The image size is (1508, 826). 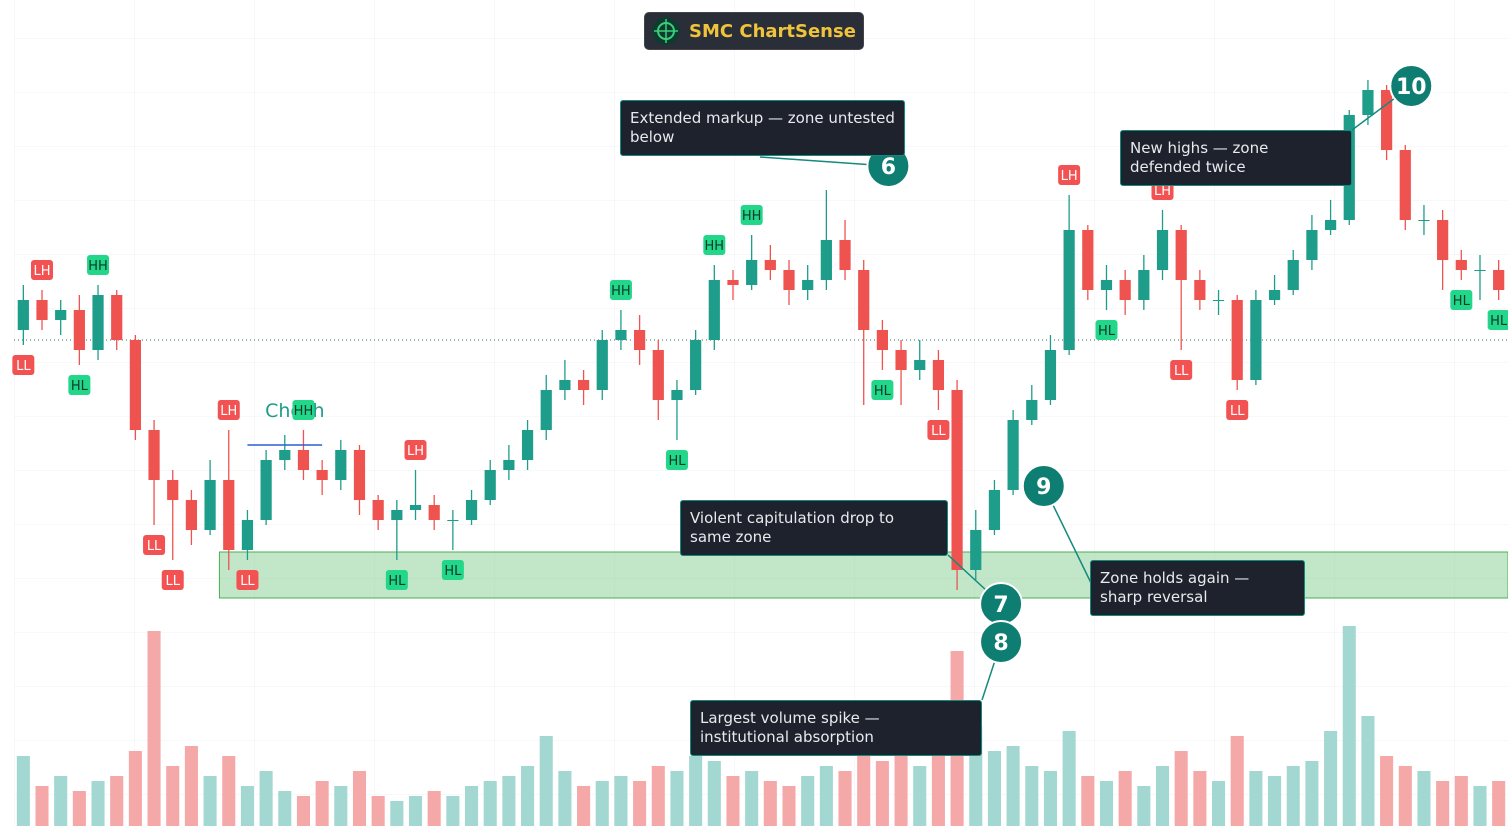 I want to click on callout: Violent capitulation drop to same zone, so click(x=814, y=528).